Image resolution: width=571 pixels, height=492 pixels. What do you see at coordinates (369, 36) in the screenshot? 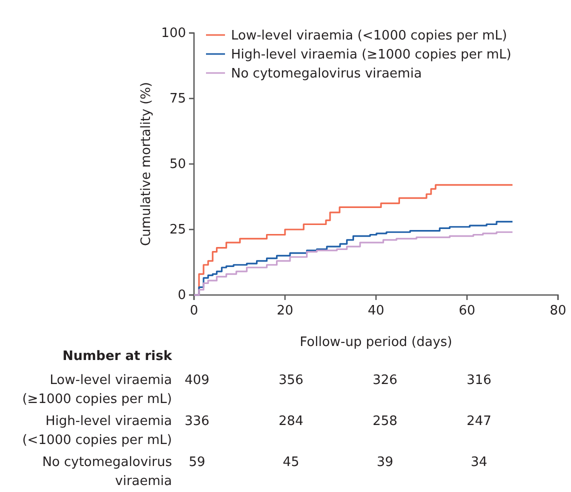
I see `legend-label: Low-level viraemia (<1000 copies per mL)` at bounding box center [369, 36].